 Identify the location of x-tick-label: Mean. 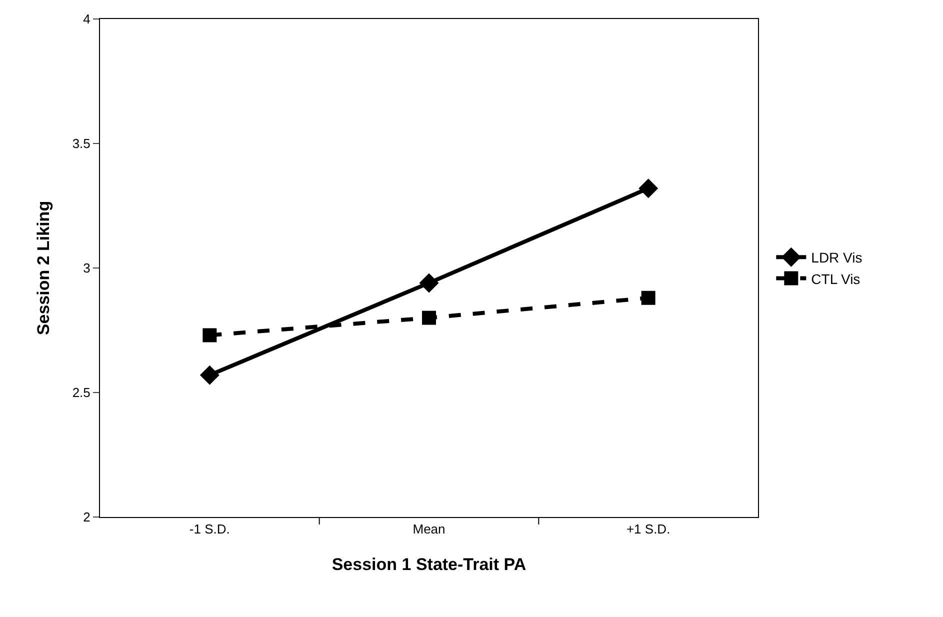
(429, 529).